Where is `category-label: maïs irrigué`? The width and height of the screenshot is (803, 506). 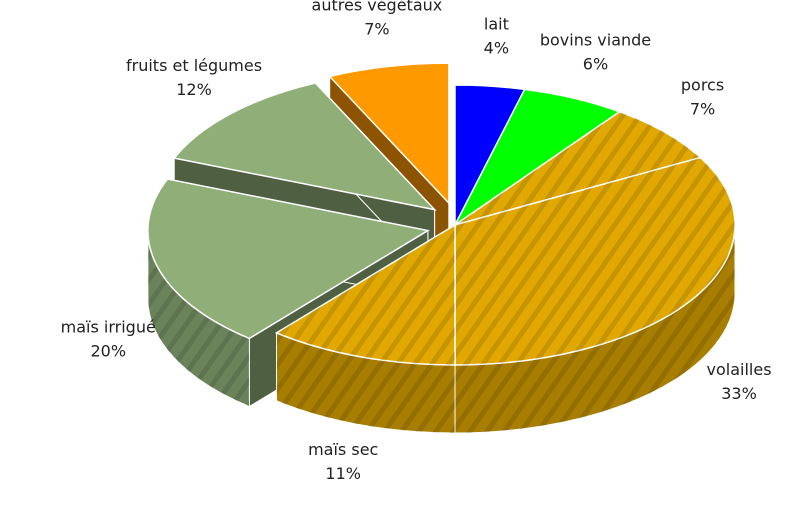 category-label: maïs irrigué is located at coordinates (108, 327).